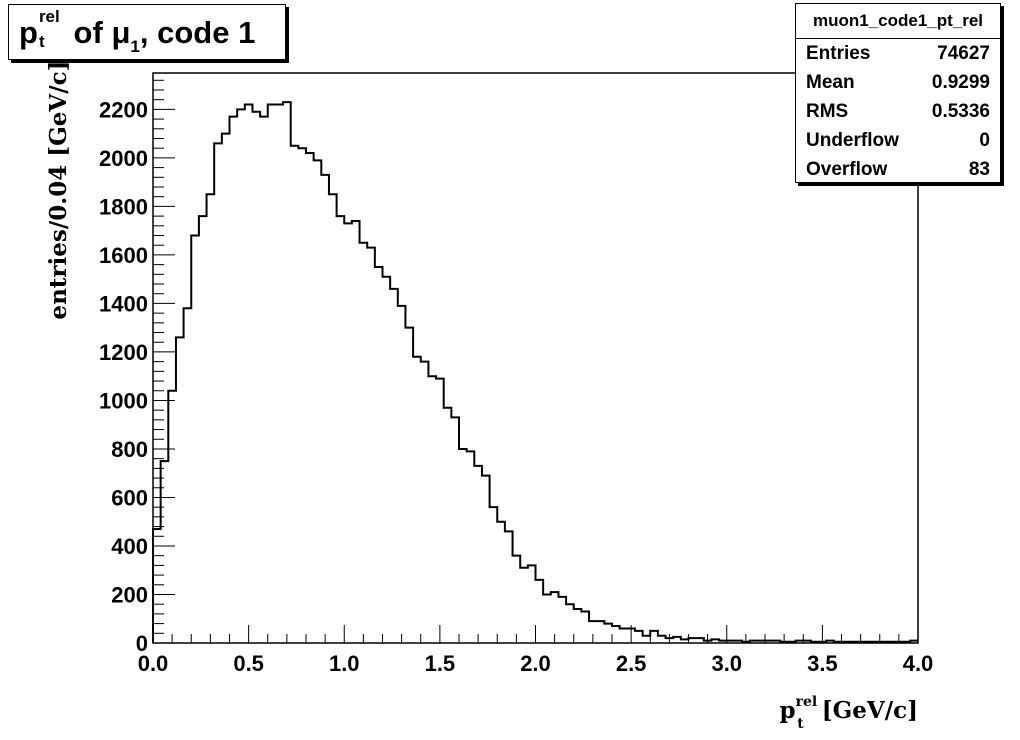 The image size is (1020, 740). I want to click on x-axis-label: prel t [GeV/c], so click(849, 713).